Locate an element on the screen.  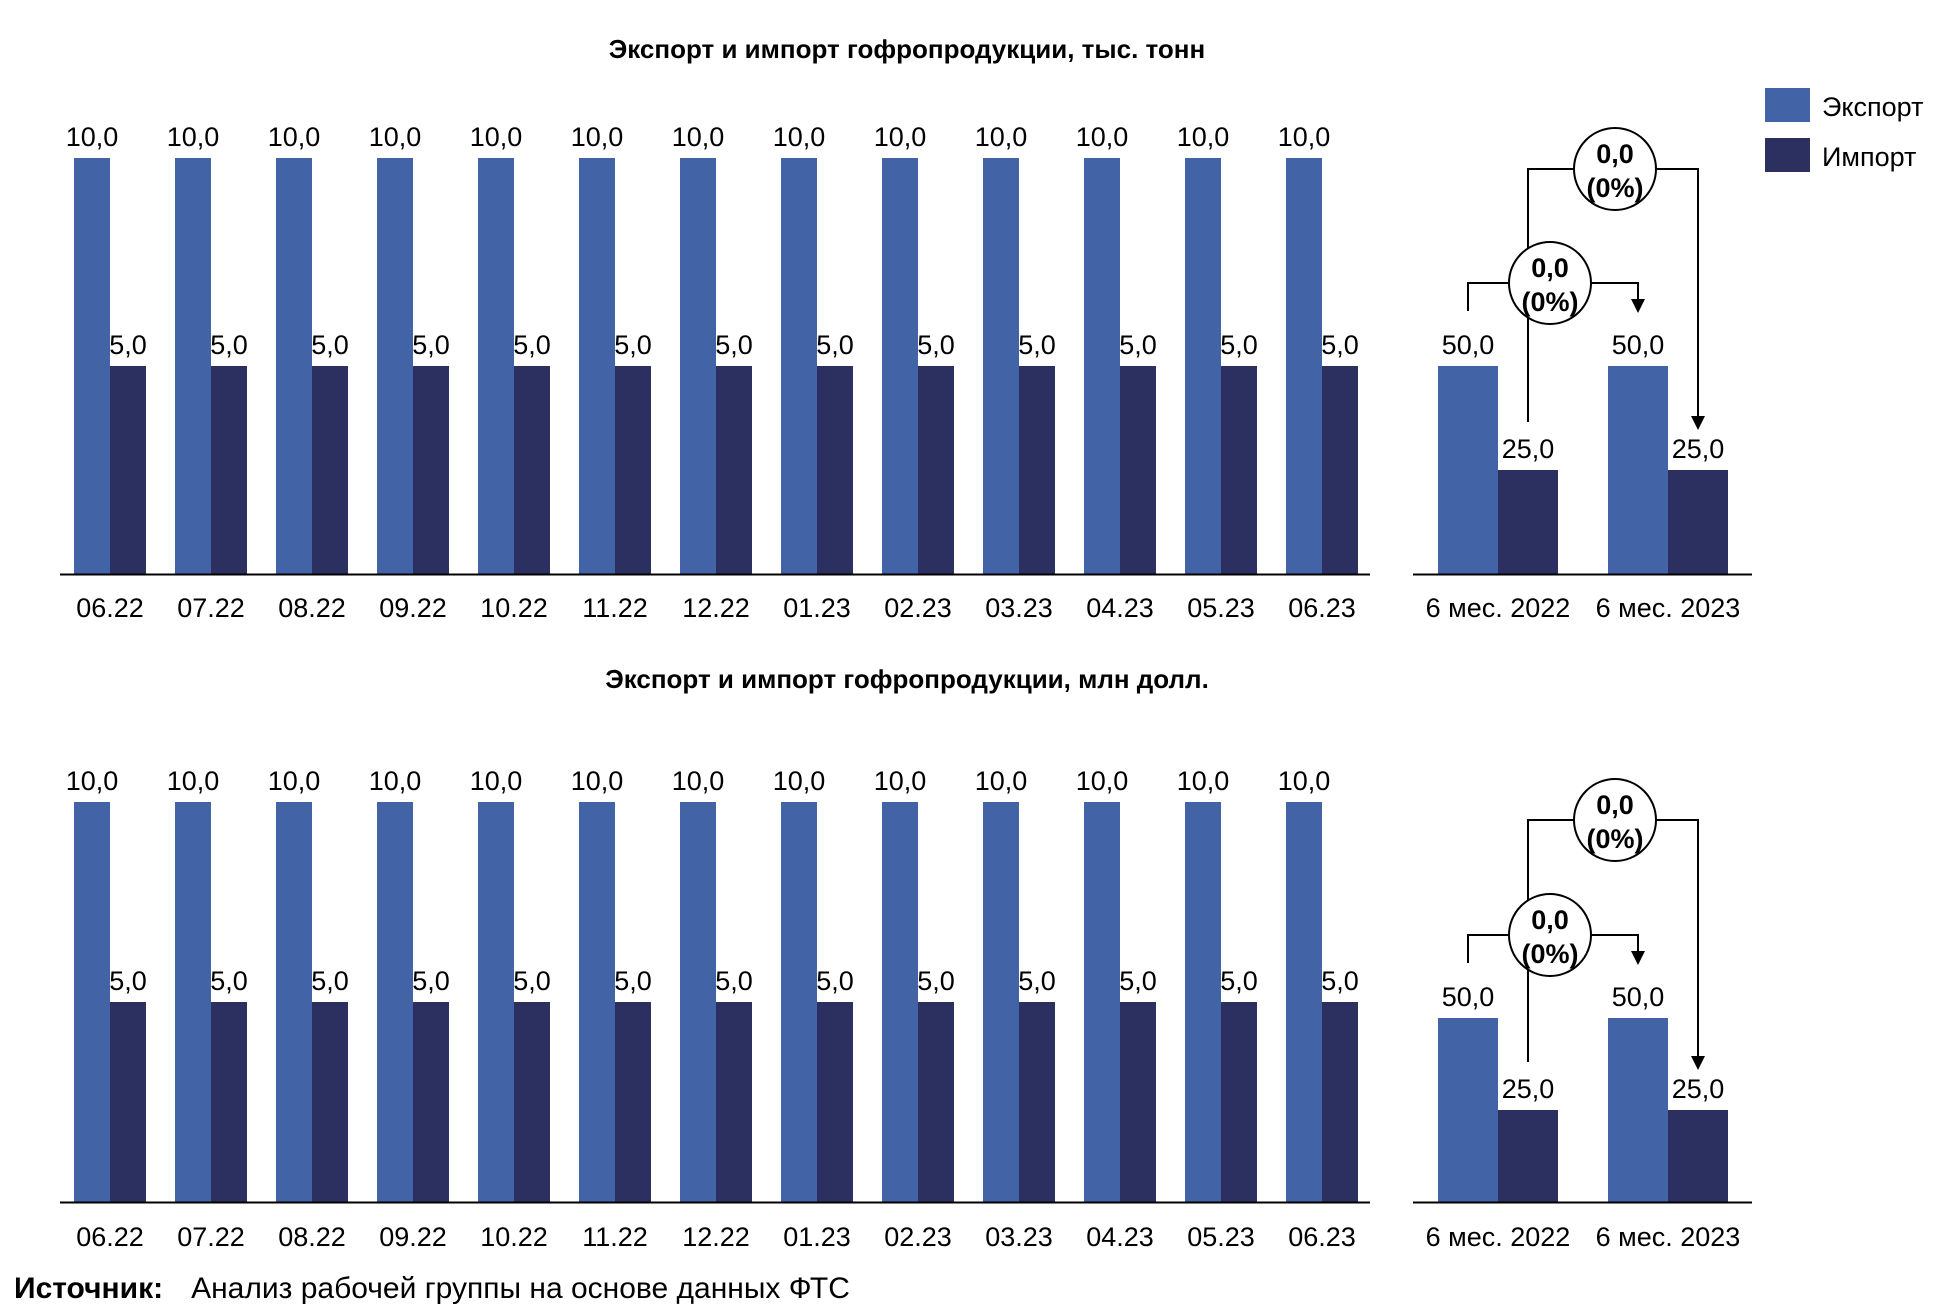
chart1-label-export-06.23: 10,0 is located at coordinates (1304, 137).